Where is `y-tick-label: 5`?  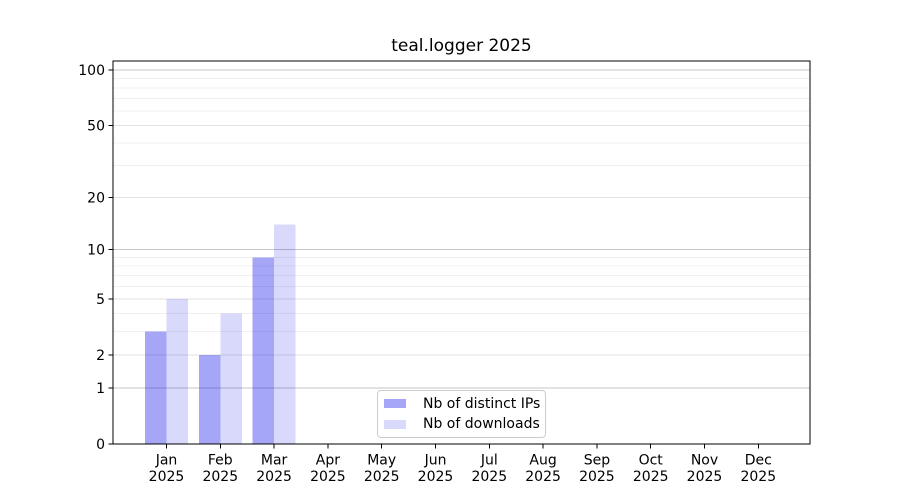
y-tick-label: 5 is located at coordinates (100, 300).